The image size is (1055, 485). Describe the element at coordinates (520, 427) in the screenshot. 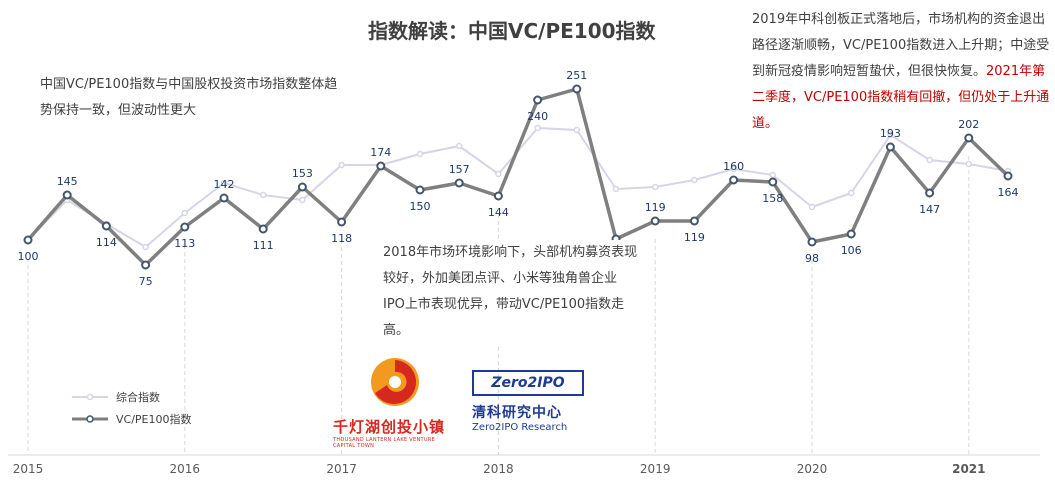

I see `zero2ipo-en-name: Zero2IPO Research` at that location.